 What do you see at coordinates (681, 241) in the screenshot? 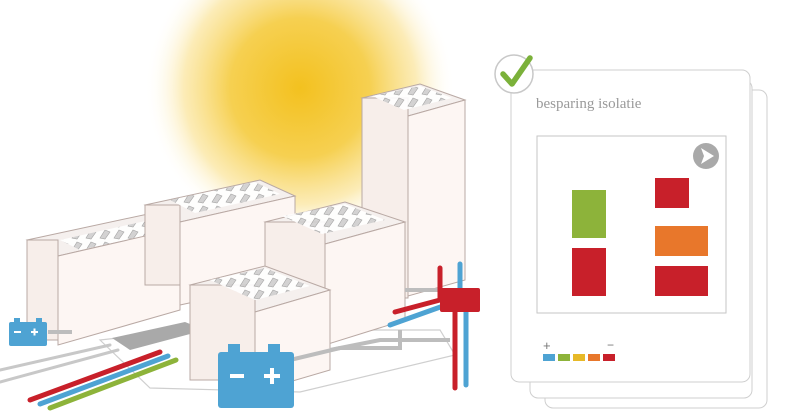
I see `bar-segment-orange` at bounding box center [681, 241].